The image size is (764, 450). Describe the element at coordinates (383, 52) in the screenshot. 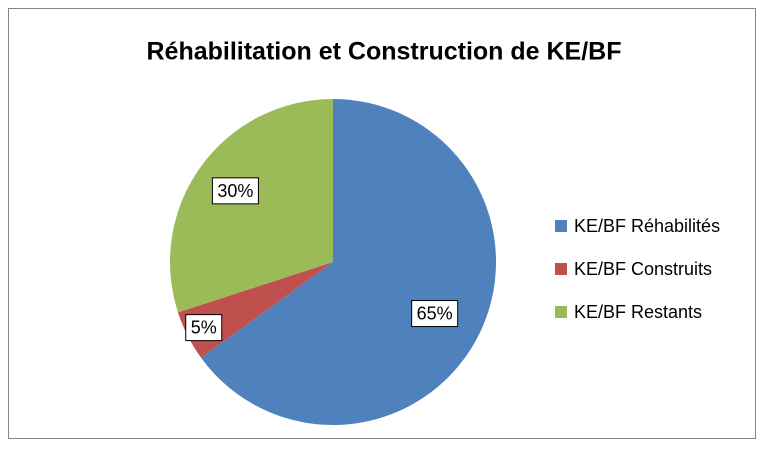

I see `chart-title: Réhabilitation et Construction de KE/BF` at that location.